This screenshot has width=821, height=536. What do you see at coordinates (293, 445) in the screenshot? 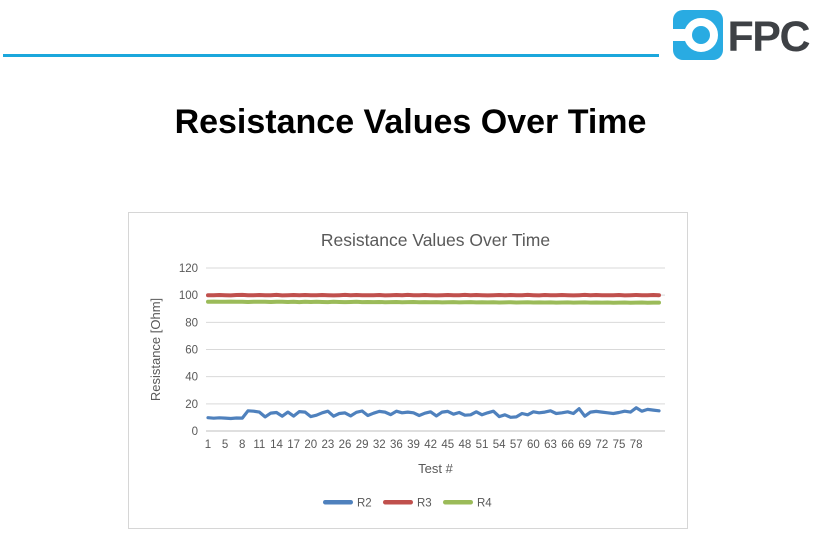
I see `x-tick-label: 17` at bounding box center [293, 445].